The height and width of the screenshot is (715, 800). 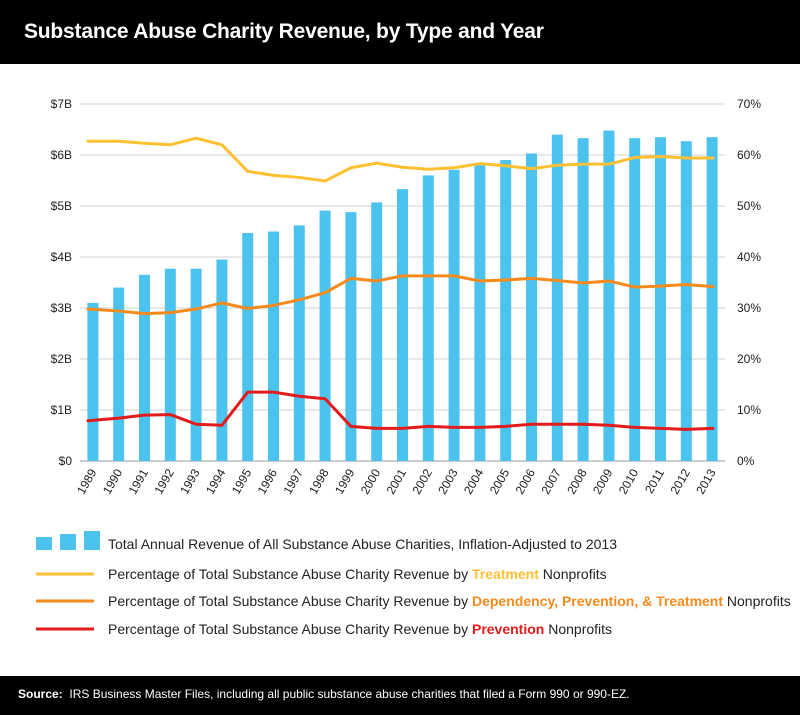 What do you see at coordinates (746, 461) in the screenshot?
I see `right-tick-label: 0%` at bounding box center [746, 461].